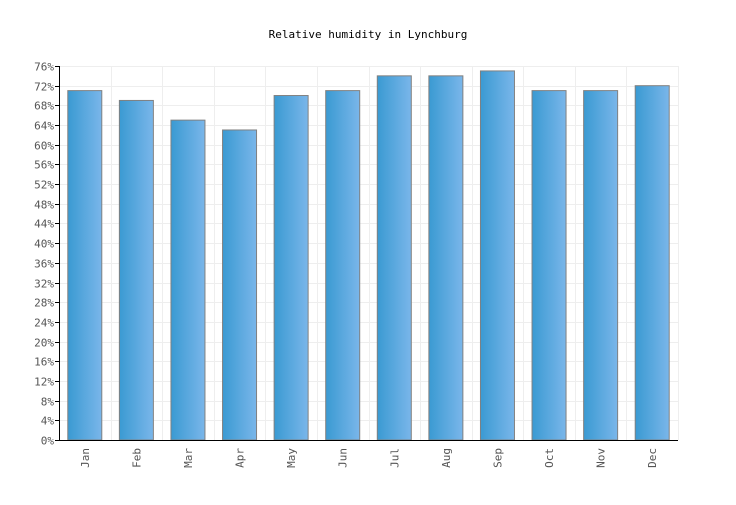  What do you see at coordinates (188, 458) in the screenshot?
I see `x-tick-label: Mar` at bounding box center [188, 458].